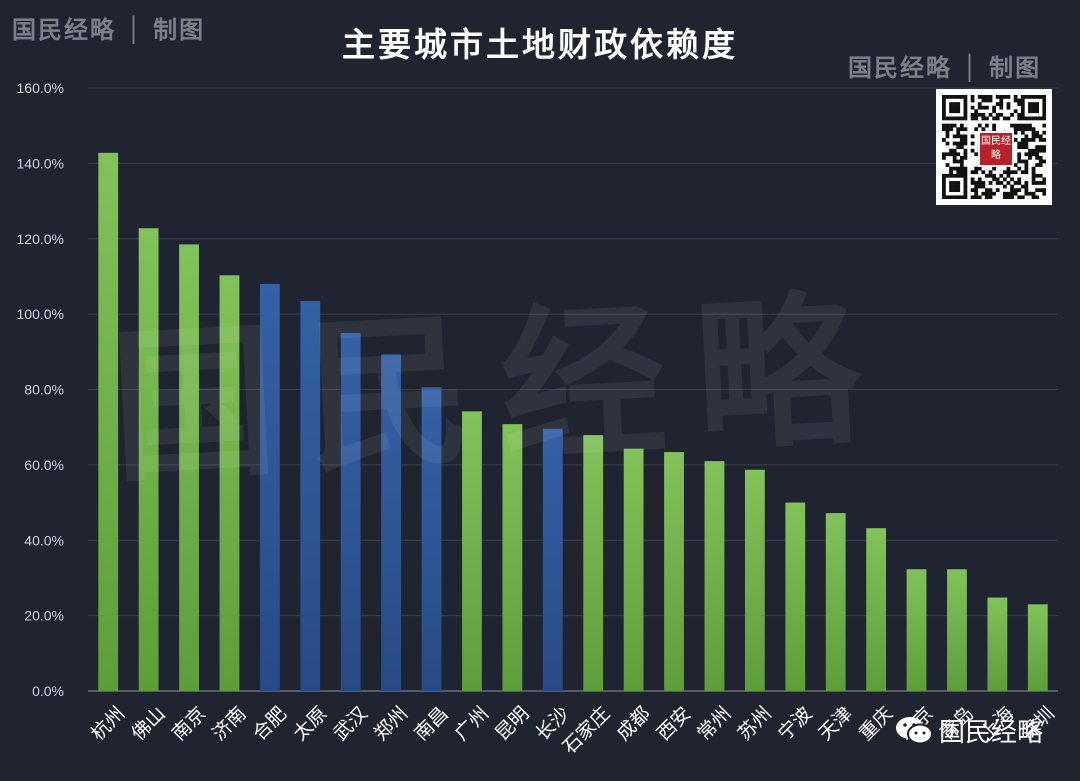  What do you see at coordinates (991, 733) in the screenshot?
I see `wechat-label: 国民经略` at bounding box center [991, 733].